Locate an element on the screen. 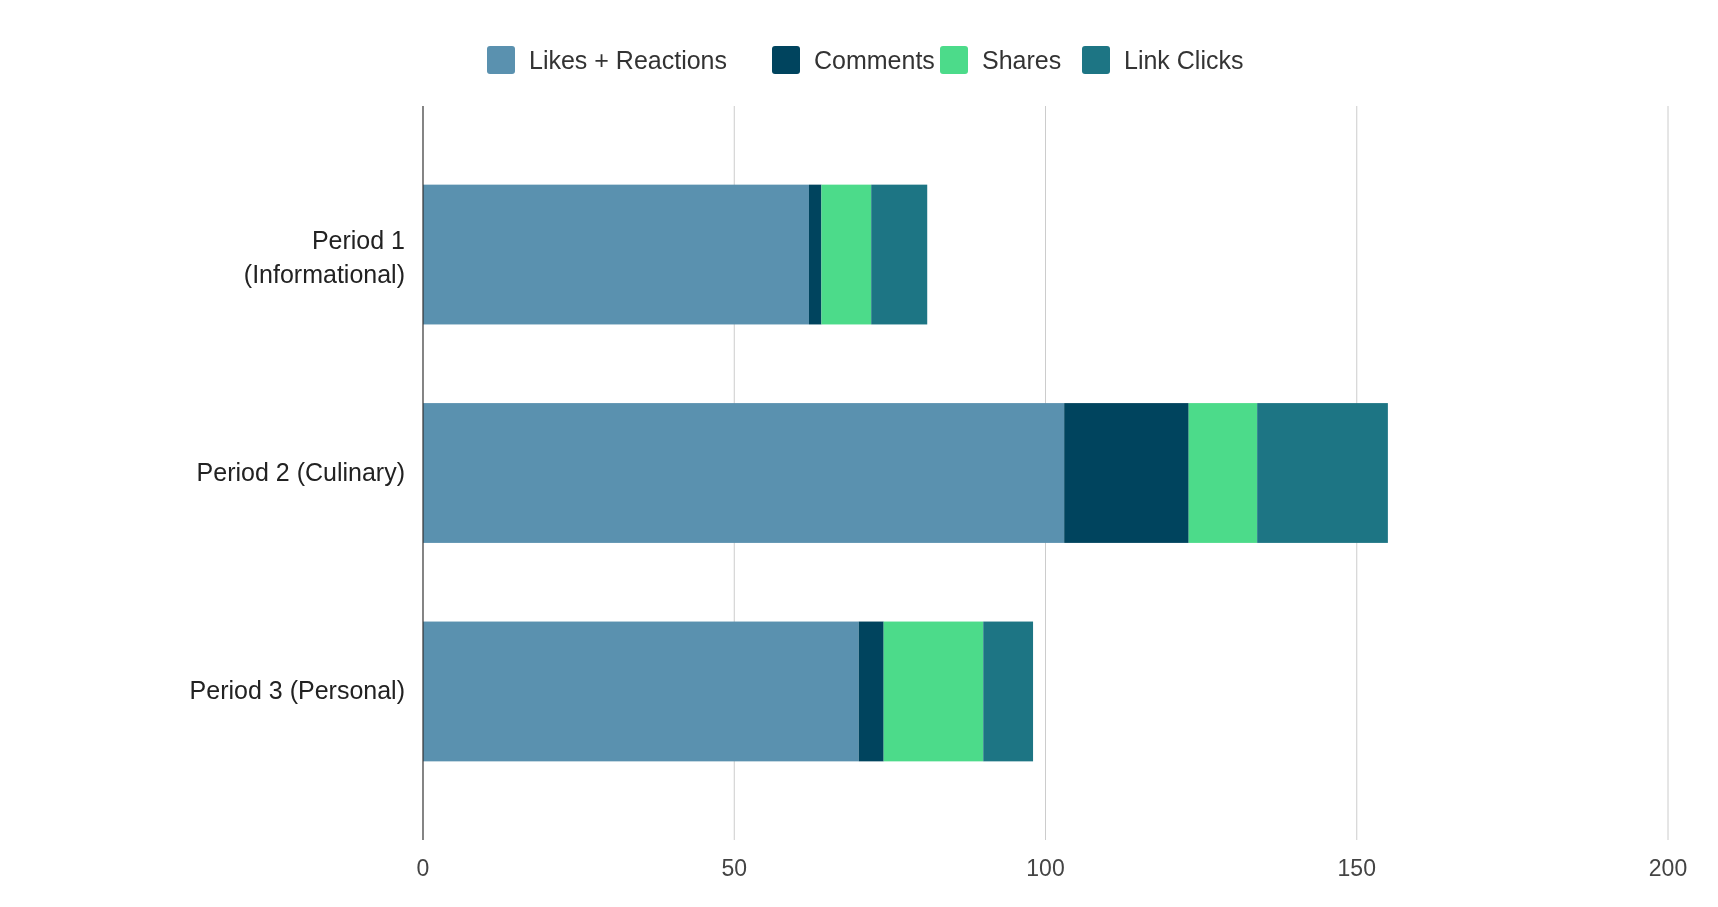 Image resolution: width=1718 pixels, height=907 pixels. legend-label: Likes + Reactions is located at coordinates (628, 60).